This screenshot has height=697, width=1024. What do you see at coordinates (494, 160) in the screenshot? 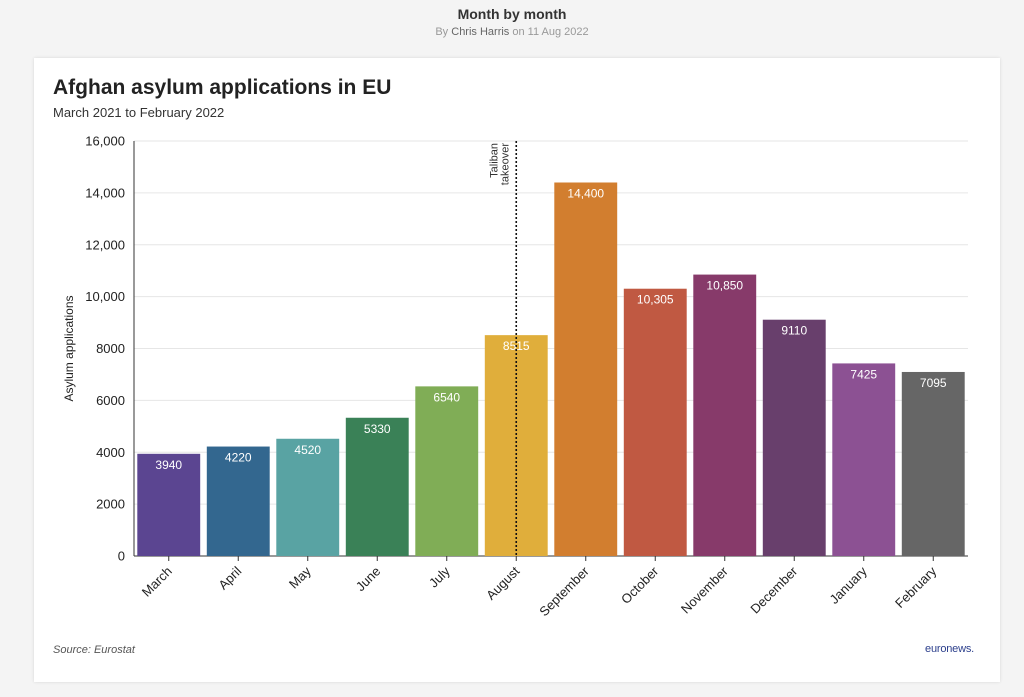
I see `annotation-text: Taliban` at bounding box center [494, 160].